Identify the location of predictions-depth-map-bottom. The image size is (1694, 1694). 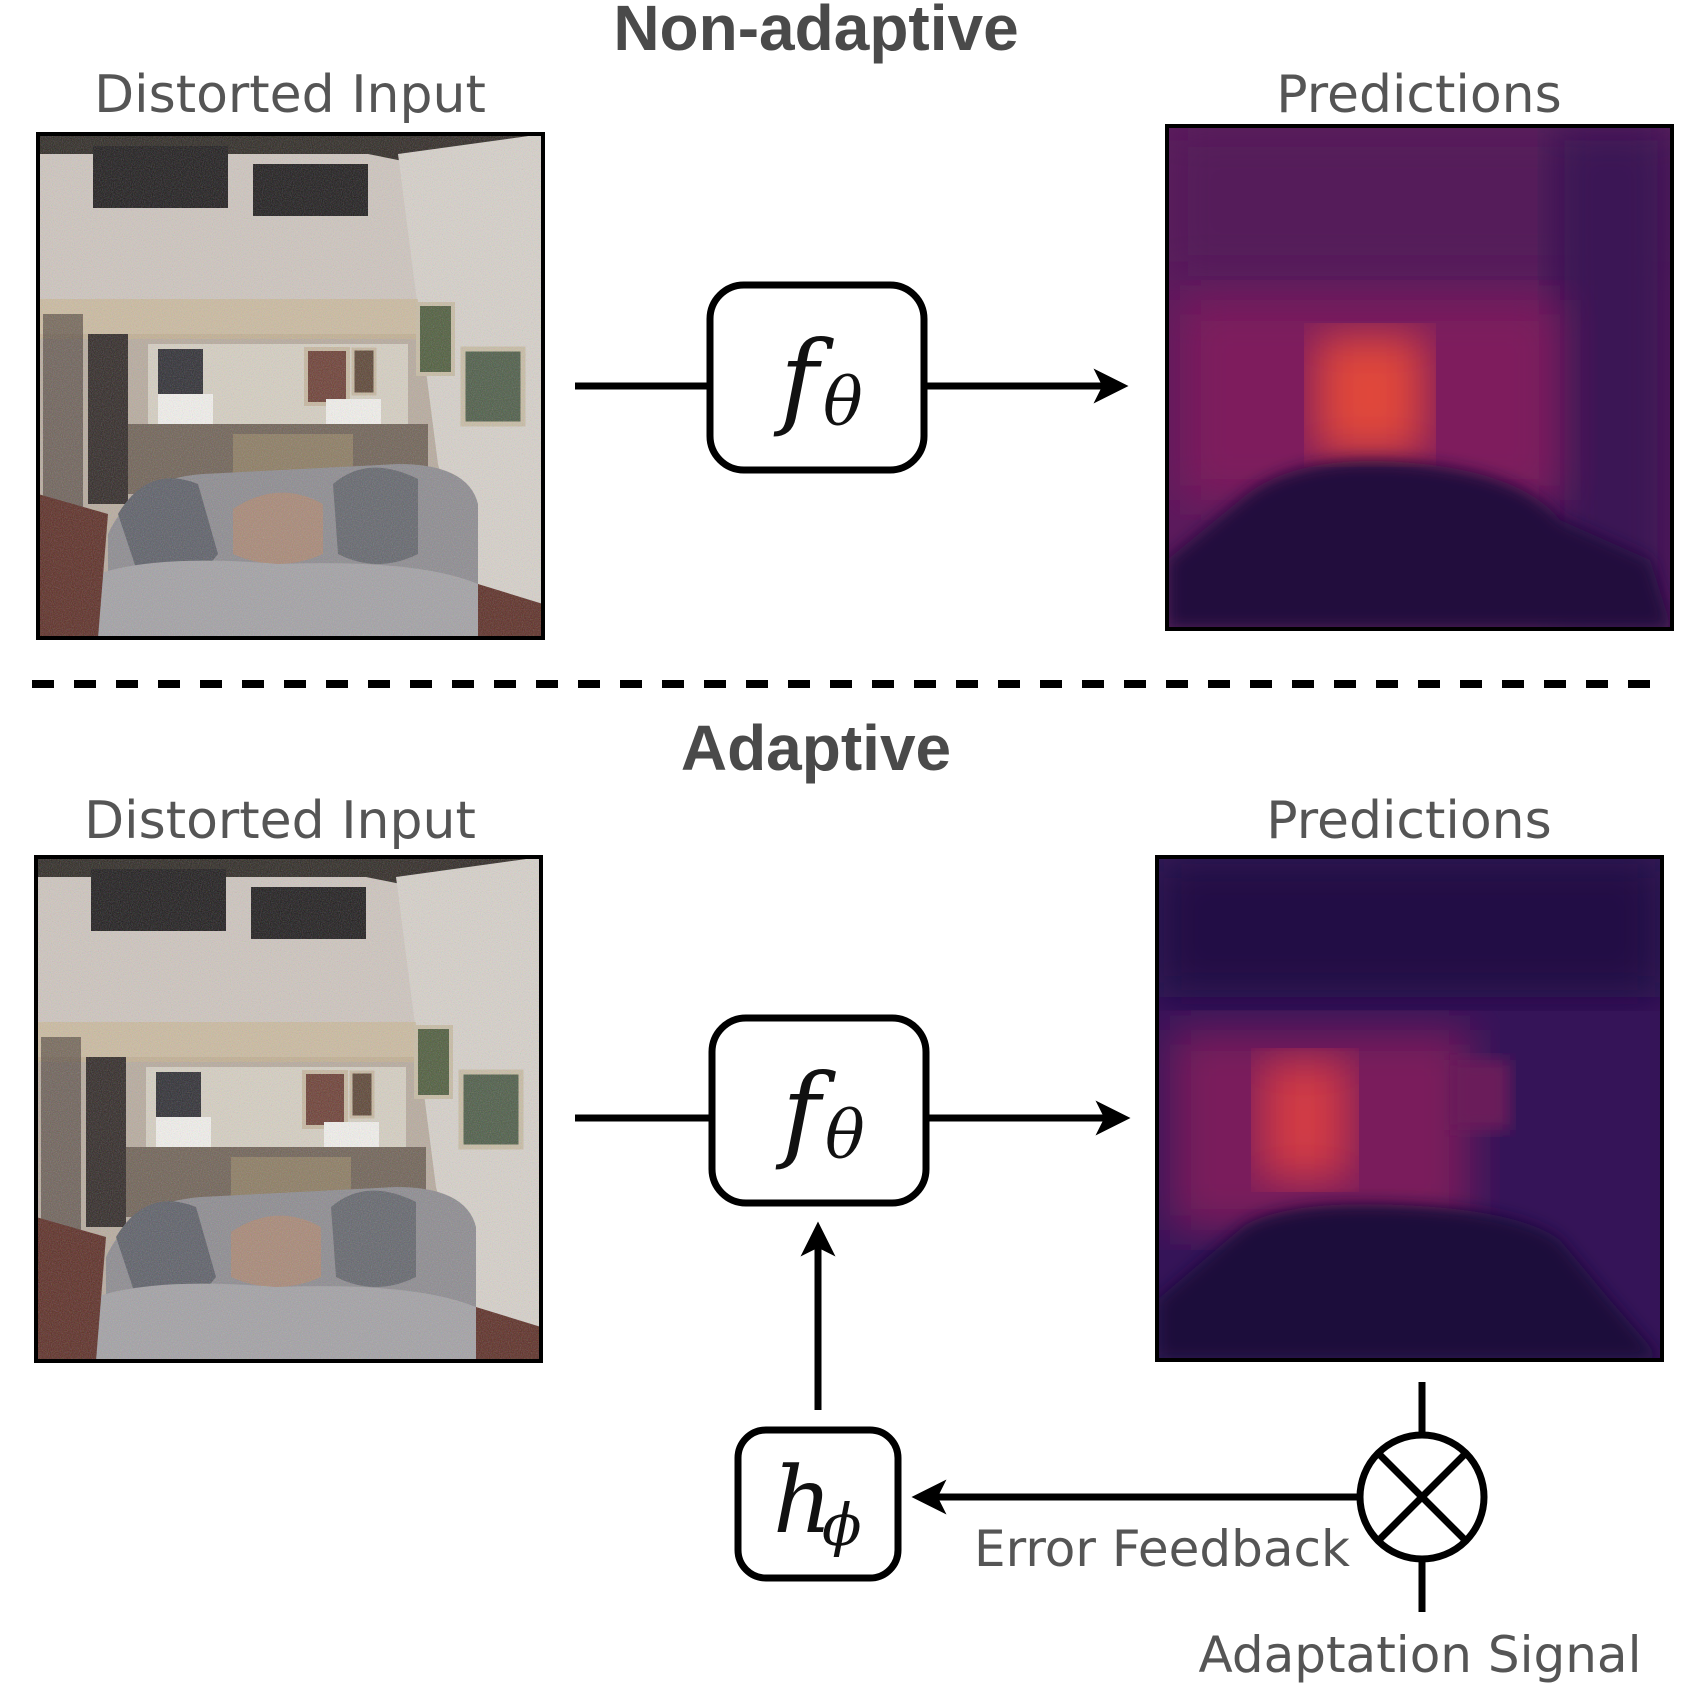
(1409, 1108).